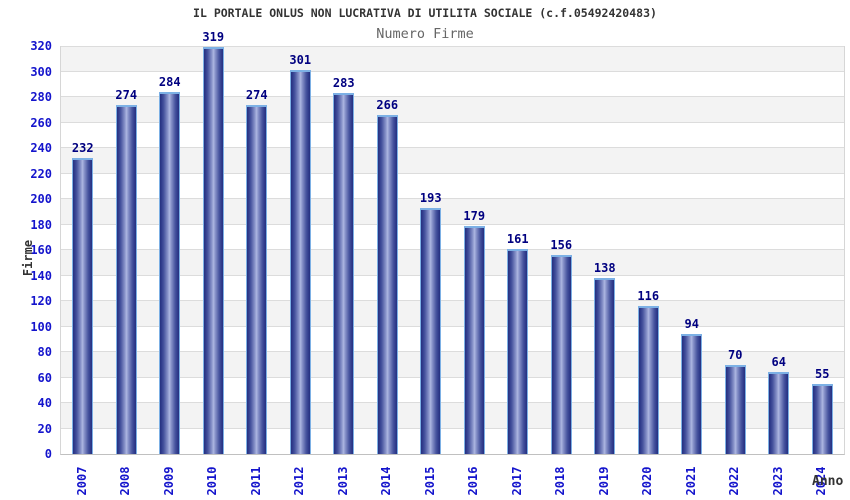 The image size is (850, 500). What do you see at coordinates (41, 97) in the screenshot?
I see `y-axis-tick-label: 280` at bounding box center [41, 97].